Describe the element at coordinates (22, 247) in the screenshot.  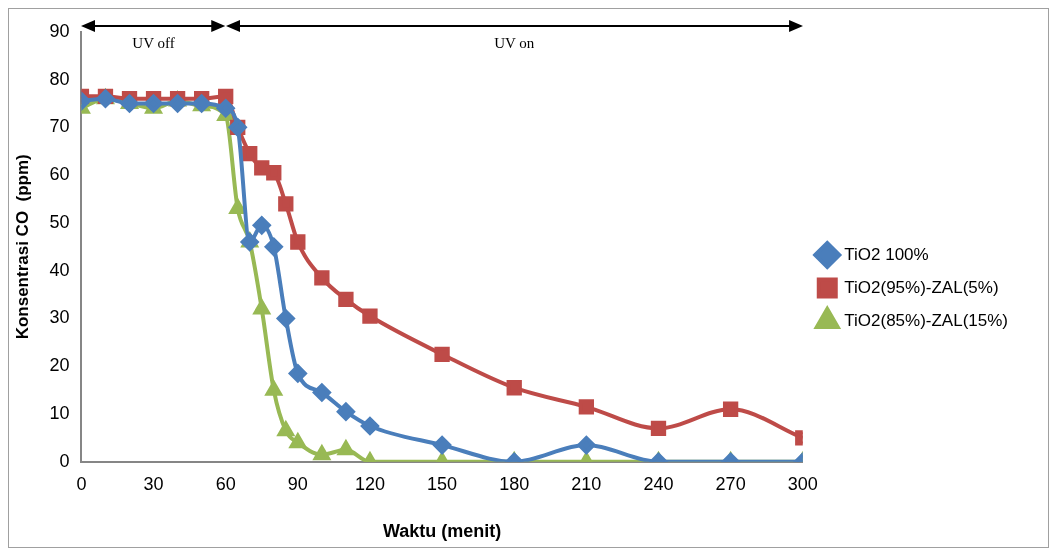
I see `y-axis-title: Konsentrasi CO (ppm)` at that location.